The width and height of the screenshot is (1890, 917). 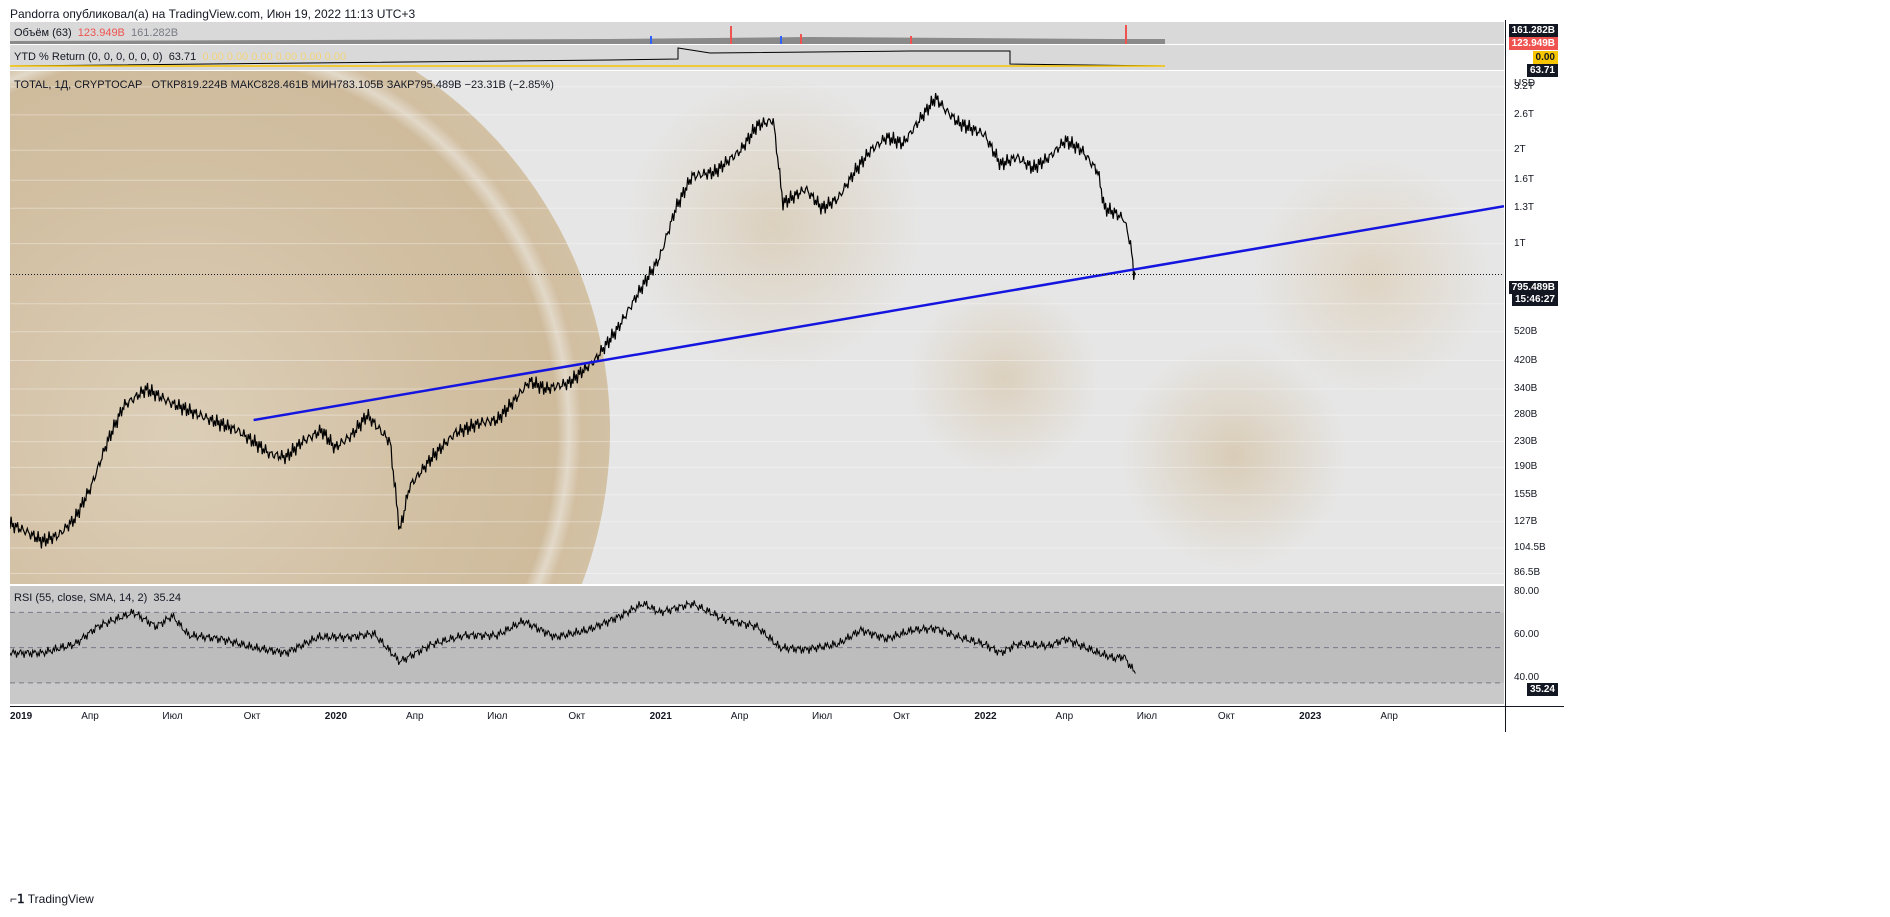 I want to click on rsi-legend: RSI (55, close, SMA, 14, 2) 35.24, so click(x=97, y=598).